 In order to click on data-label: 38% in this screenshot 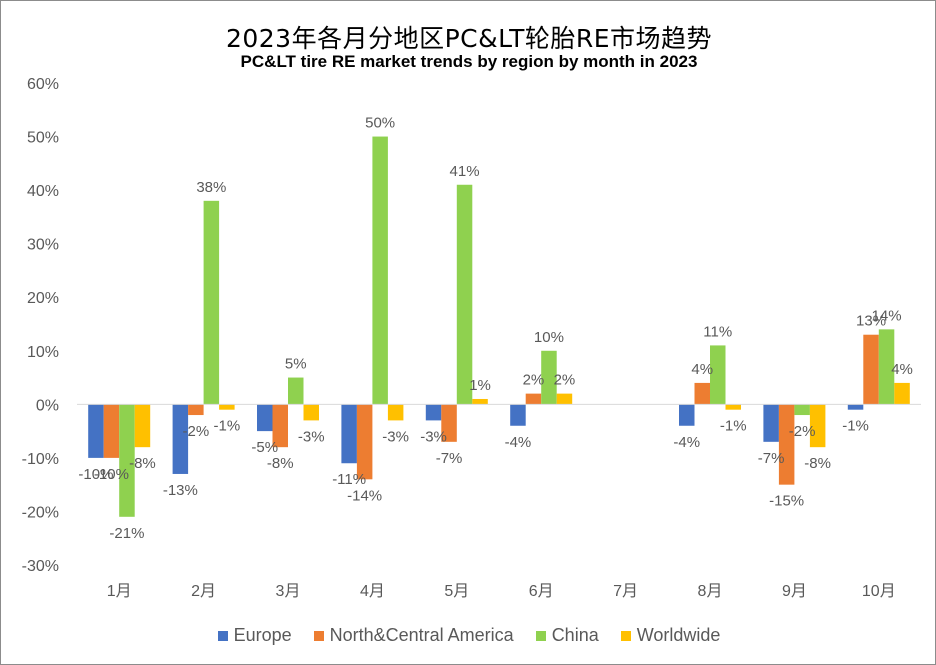, I will do `click(211, 187)`.